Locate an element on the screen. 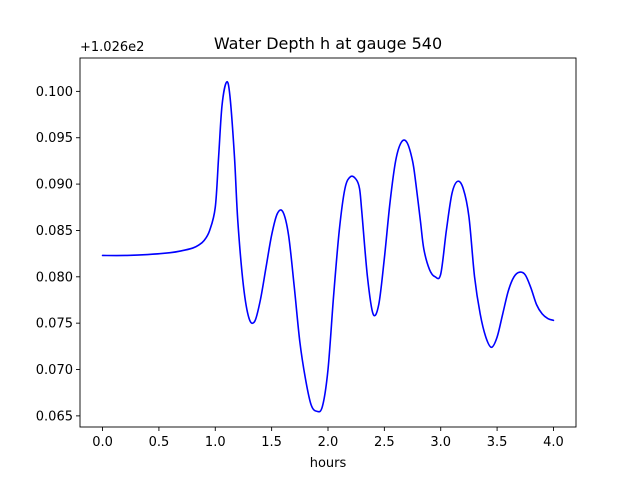 This screenshot has height=480, width=640. x-tick-label: 1.5 is located at coordinates (271, 442).